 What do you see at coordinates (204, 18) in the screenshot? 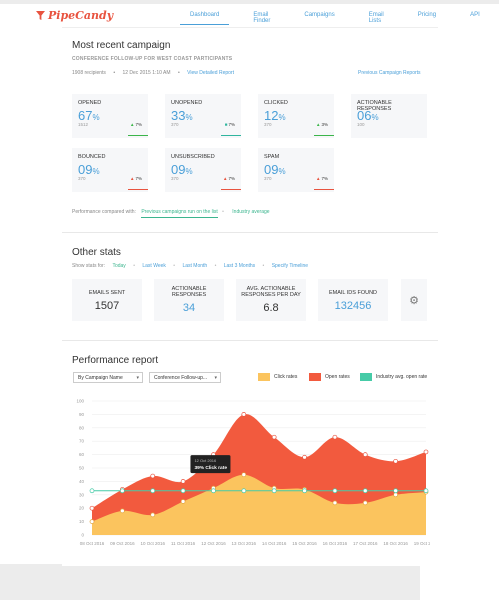
I see `nav-dashboard: Dashboard` at bounding box center [204, 18].